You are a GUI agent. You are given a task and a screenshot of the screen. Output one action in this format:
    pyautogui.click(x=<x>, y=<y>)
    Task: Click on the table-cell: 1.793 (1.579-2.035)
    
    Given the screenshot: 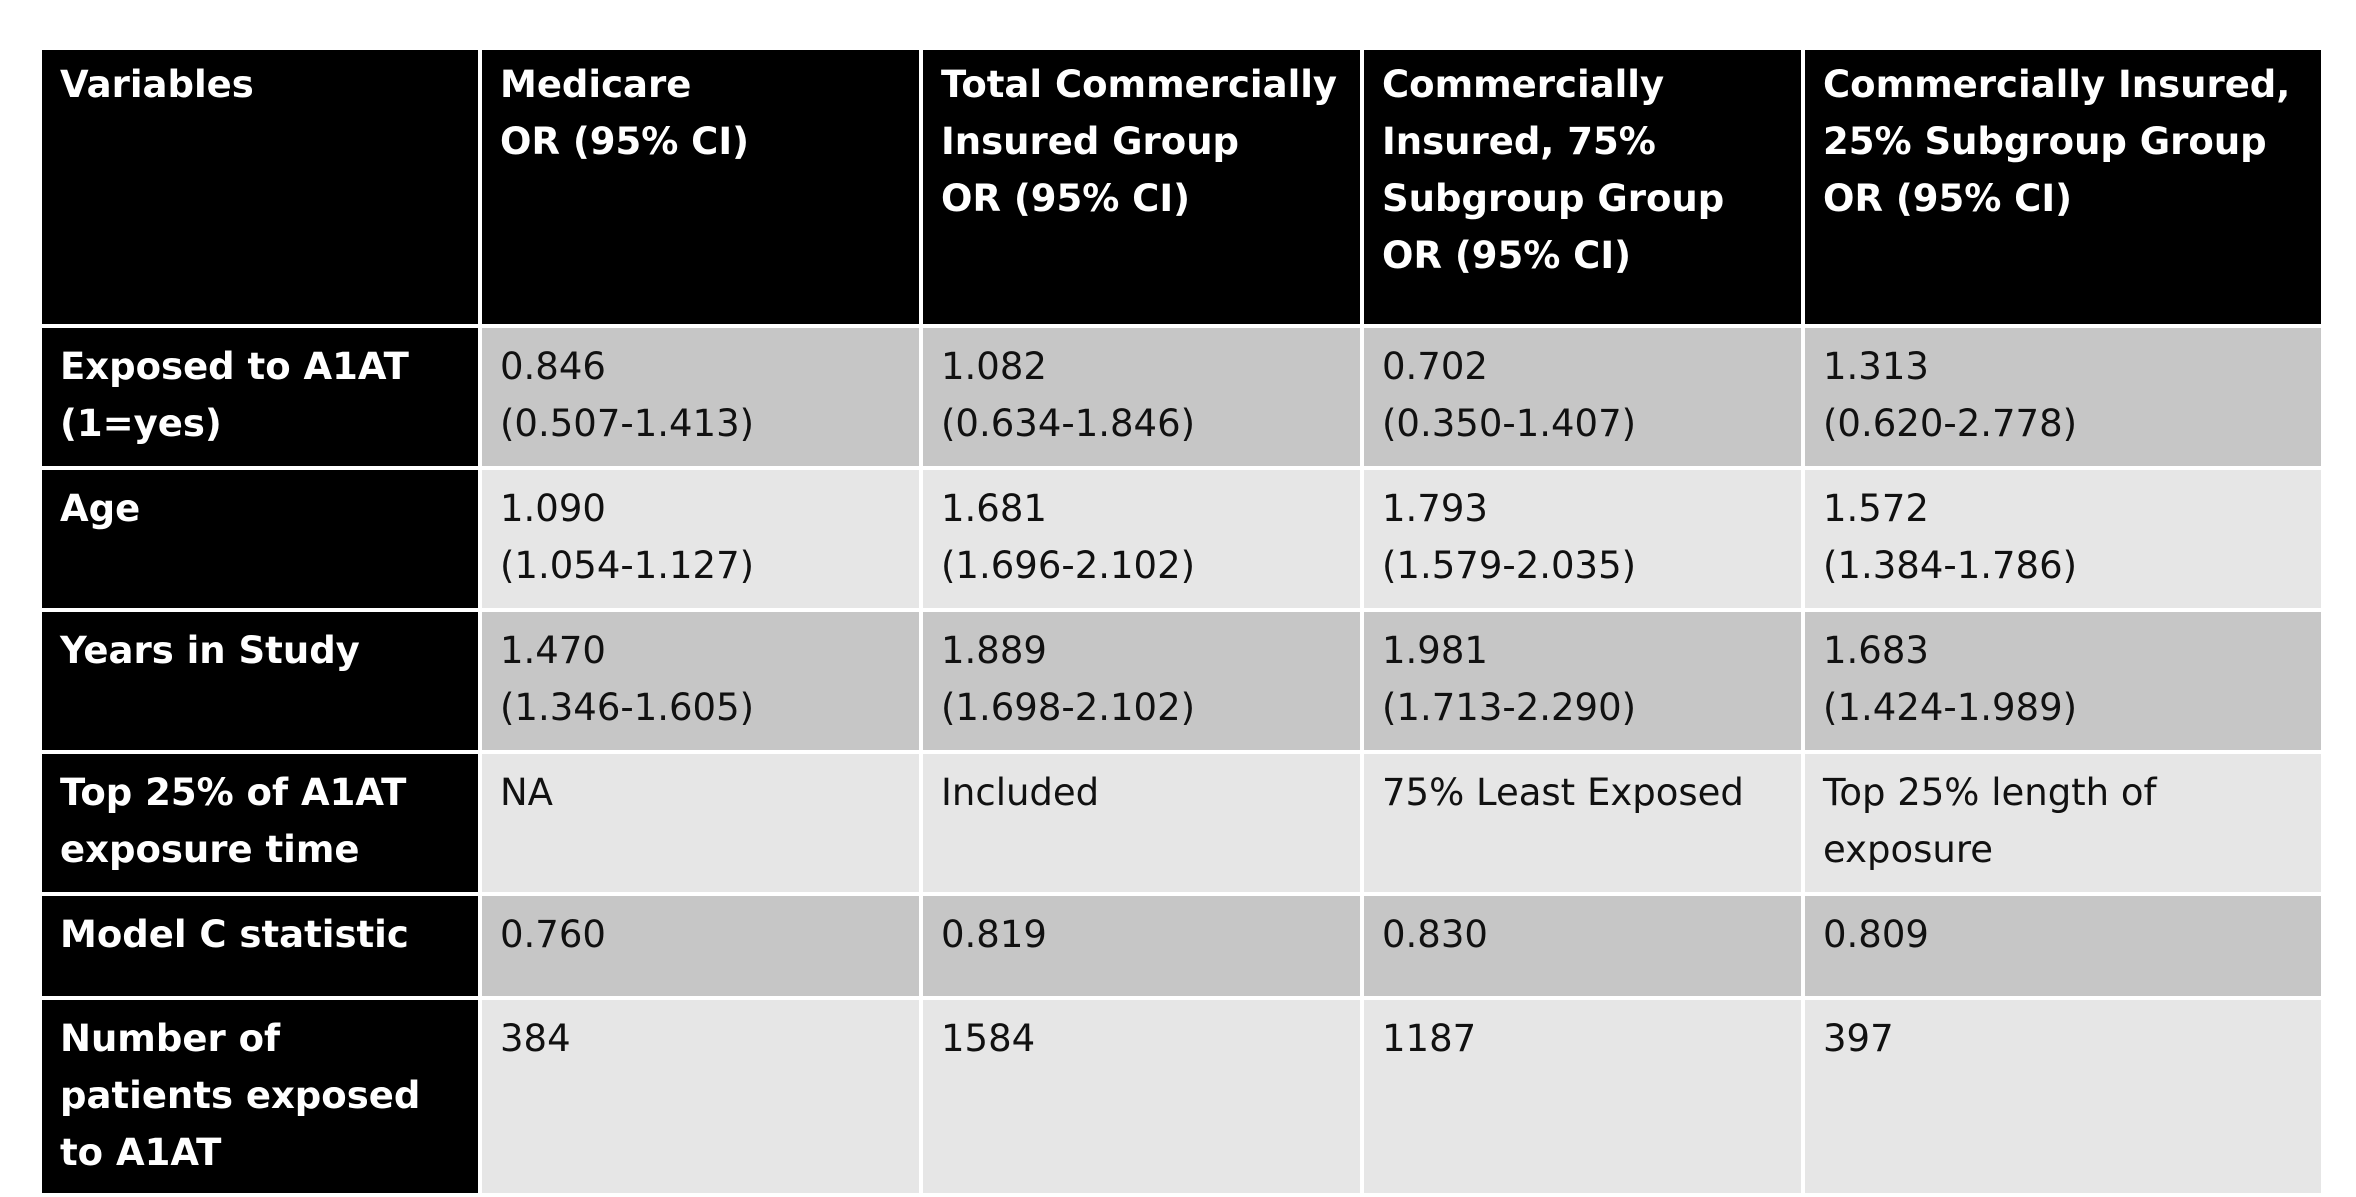 What is the action you would take?
    pyautogui.click(x=1582, y=539)
    